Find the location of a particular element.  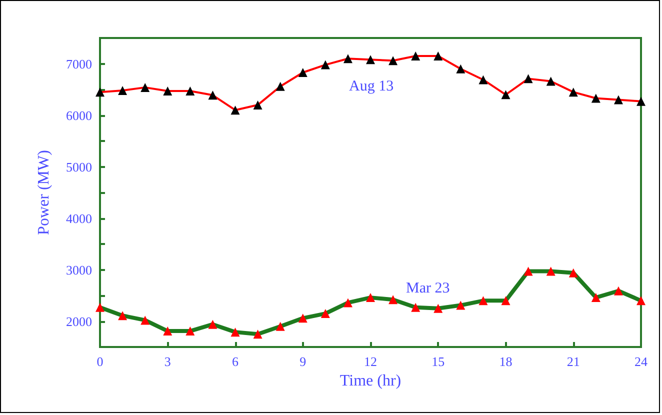

y-tick-label: 6000 is located at coordinates (79, 115).